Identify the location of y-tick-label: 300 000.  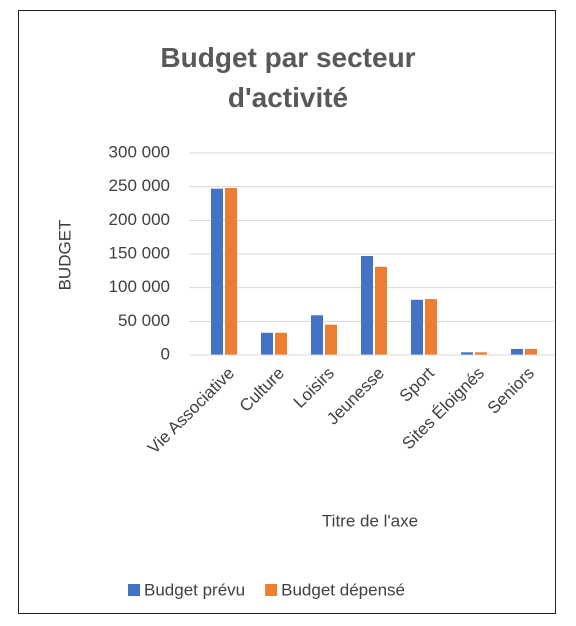
(139, 151).